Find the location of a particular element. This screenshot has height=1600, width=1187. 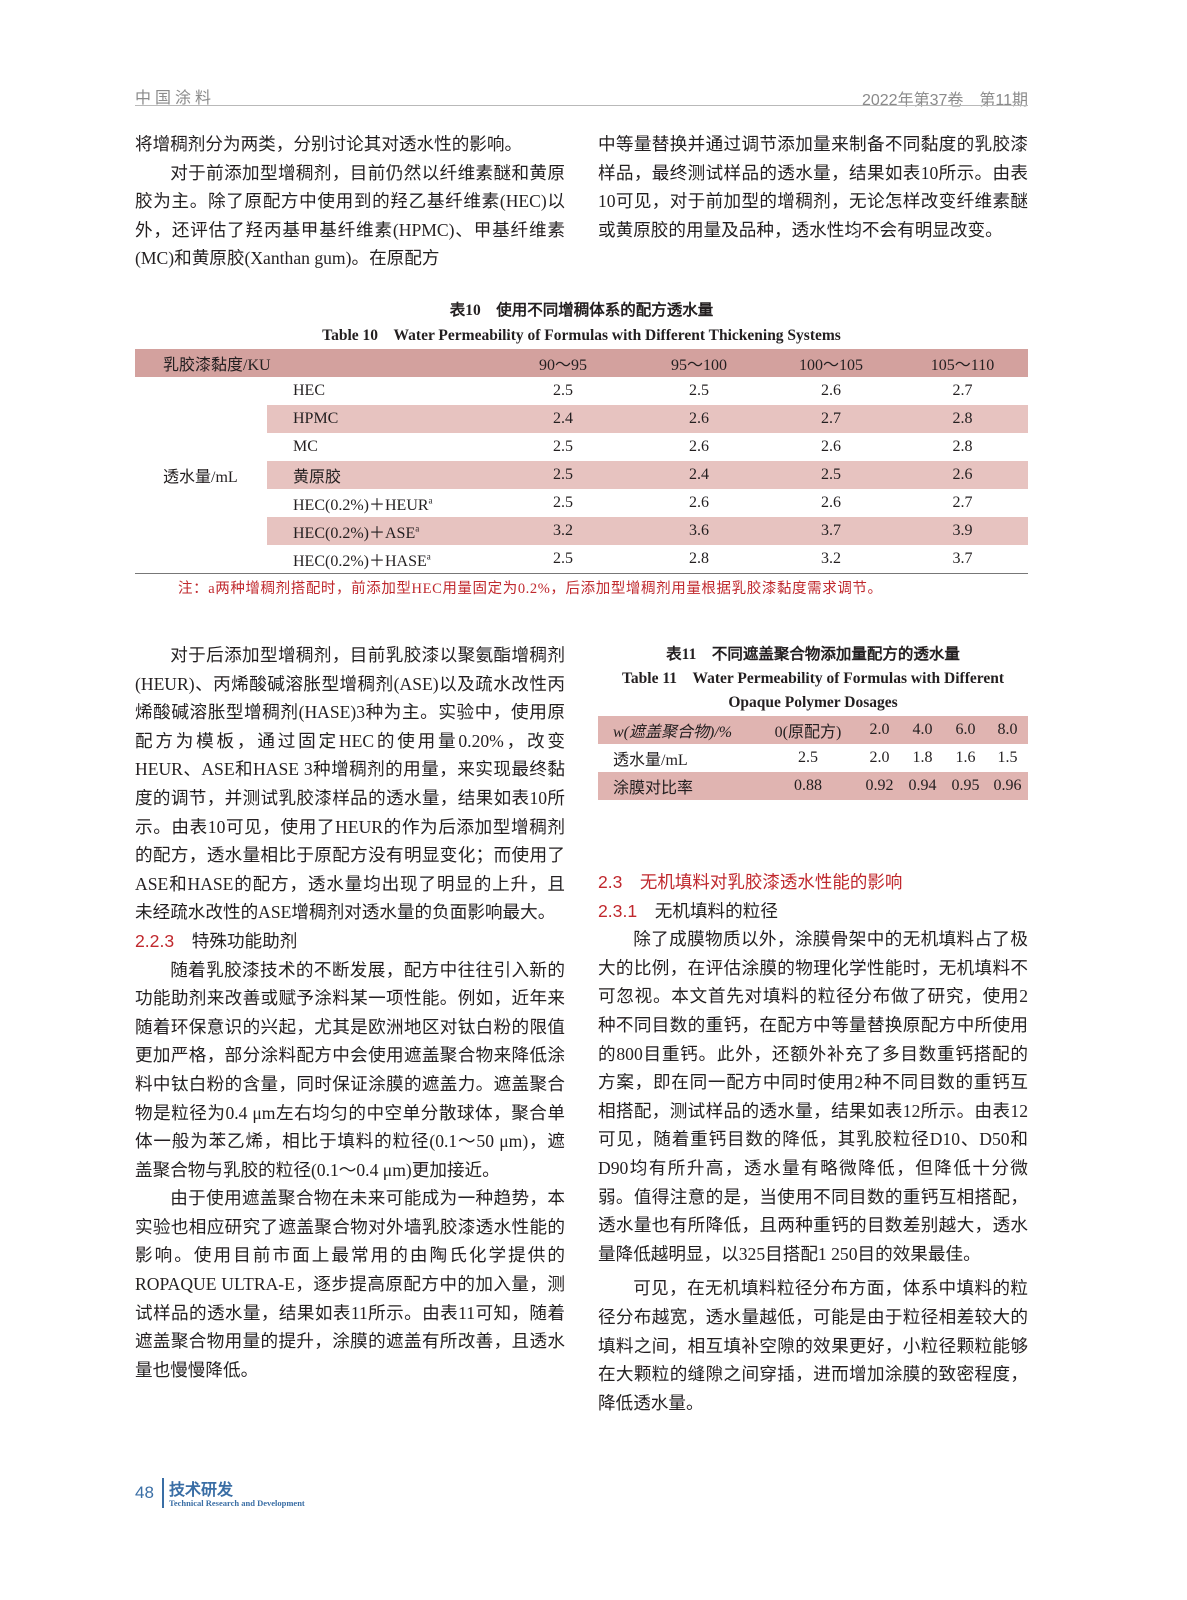

page-number: 48 is located at coordinates (144, 1492).